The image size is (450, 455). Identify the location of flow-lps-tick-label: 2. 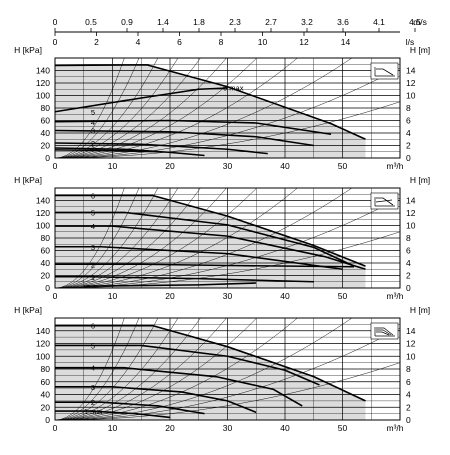
(96, 42).